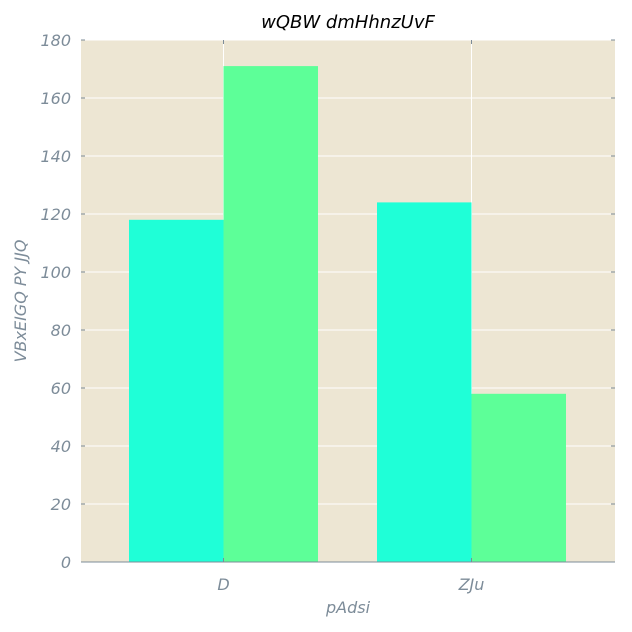 This screenshot has width=632, height=632. Describe the element at coordinates (55, 98) in the screenshot. I see `y-tick-label: 160` at that location.